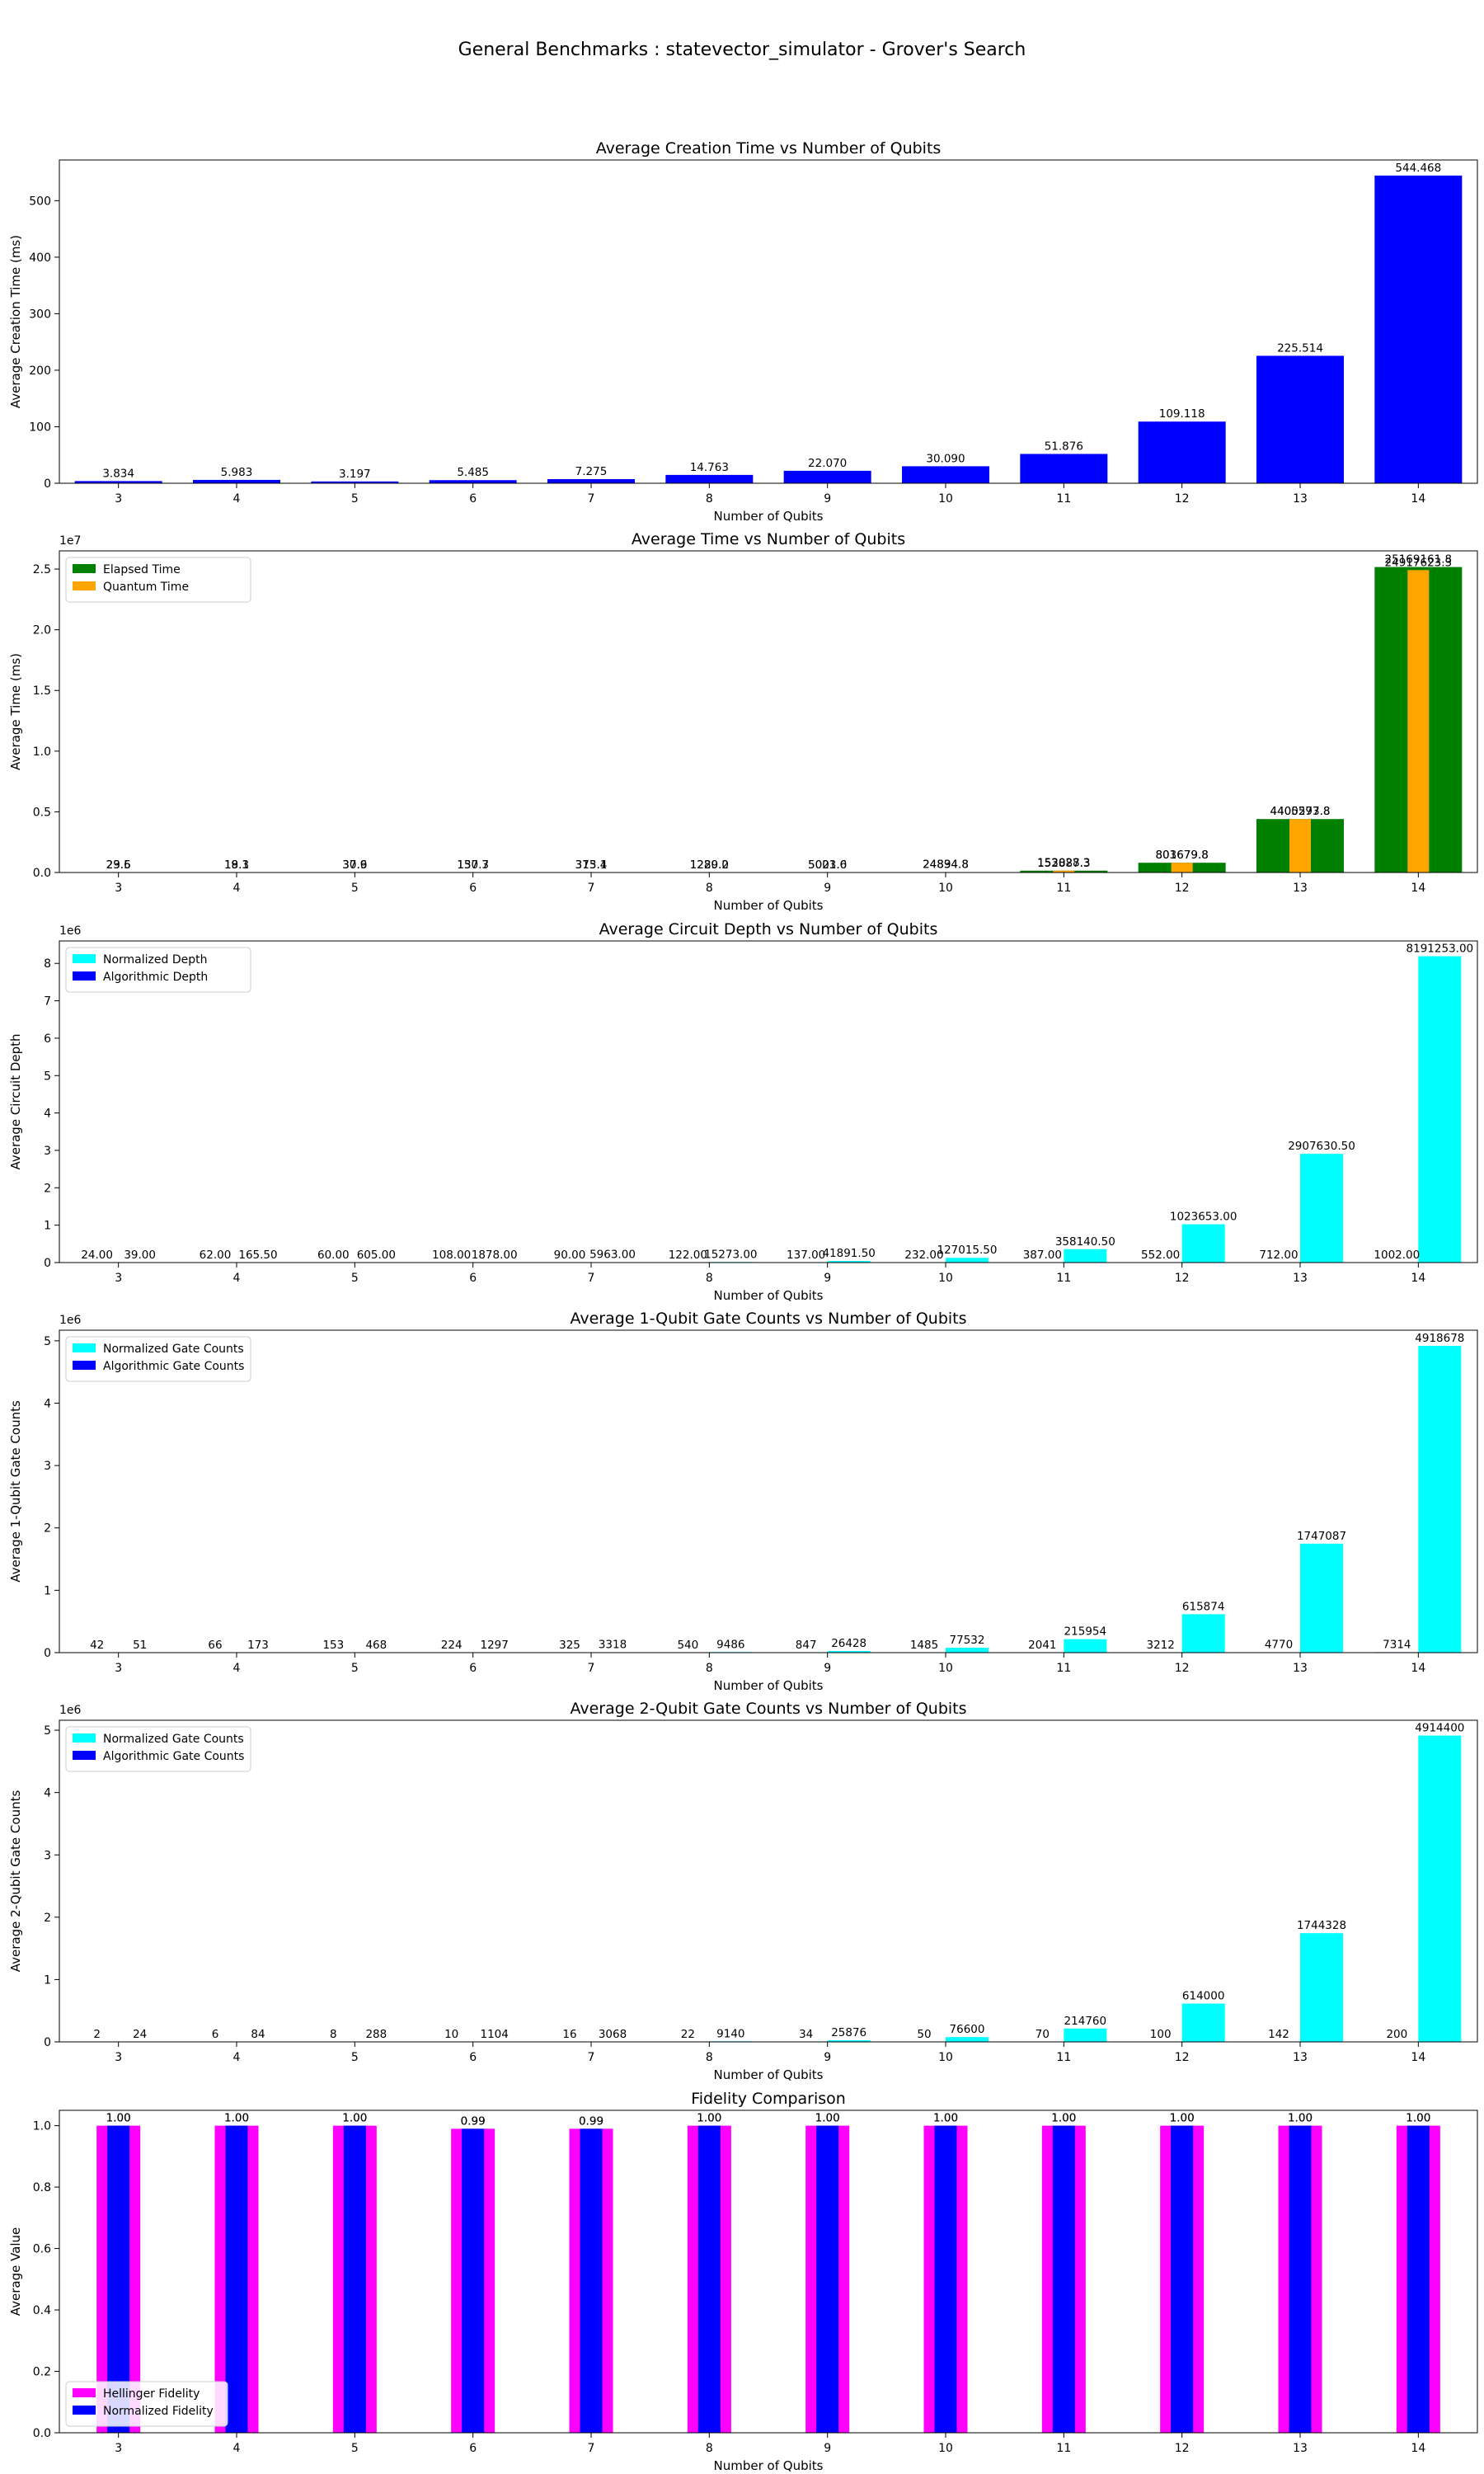  What do you see at coordinates (1160, 1645) in the screenshot?
I see `data-label-gate1q-algorithmic-12: 3212` at bounding box center [1160, 1645].